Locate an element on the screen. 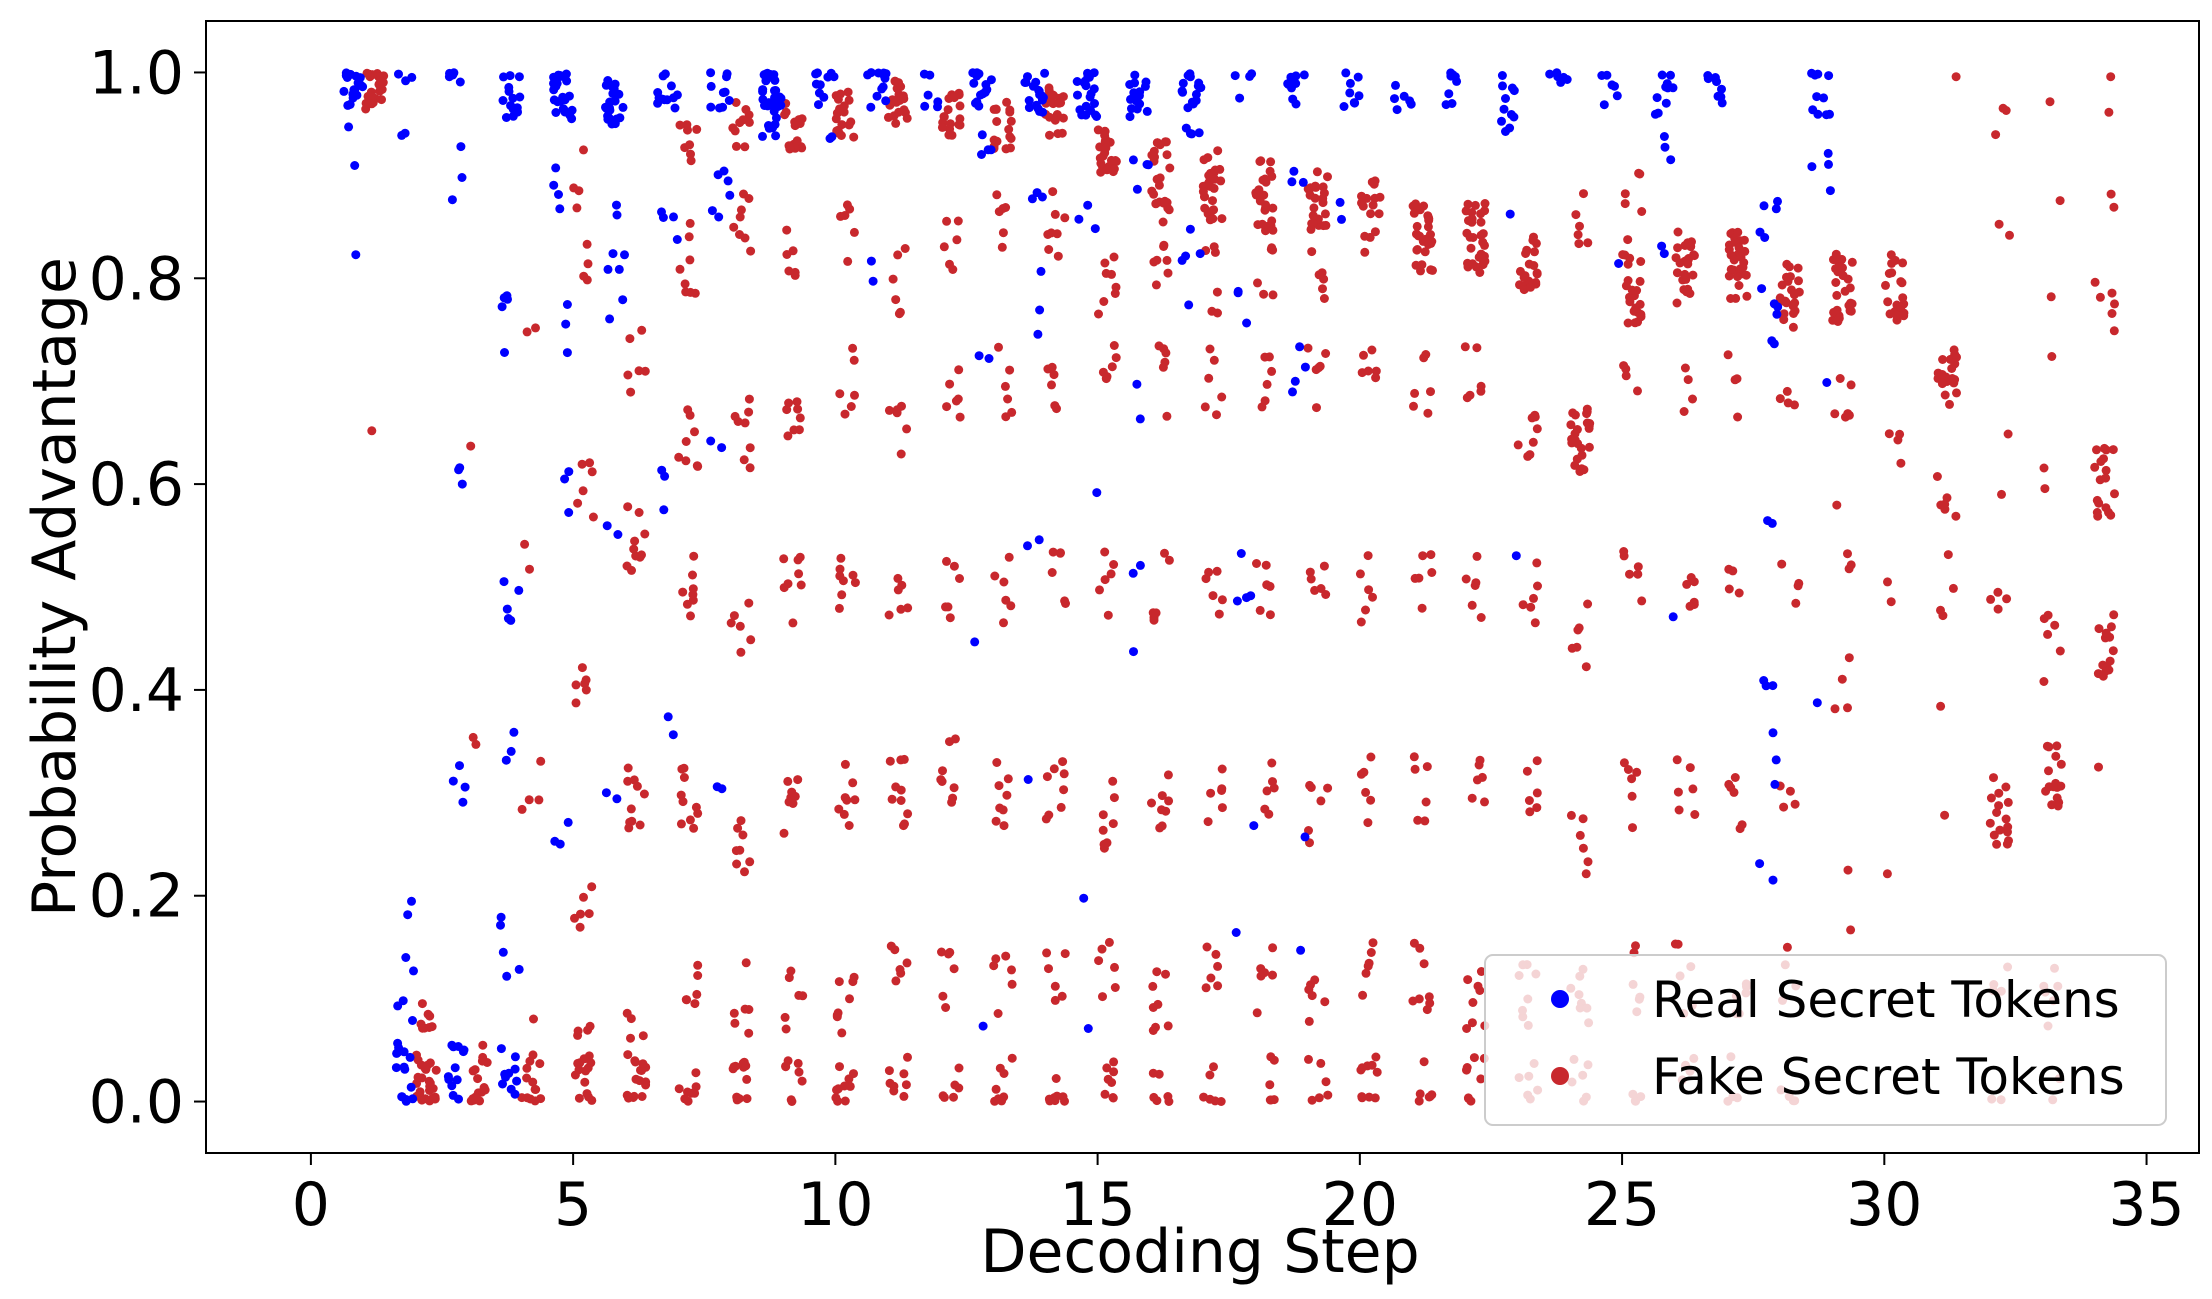 The image size is (2212, 1299). y-tick-label: 0.6 is located at coordinates (136, 485).